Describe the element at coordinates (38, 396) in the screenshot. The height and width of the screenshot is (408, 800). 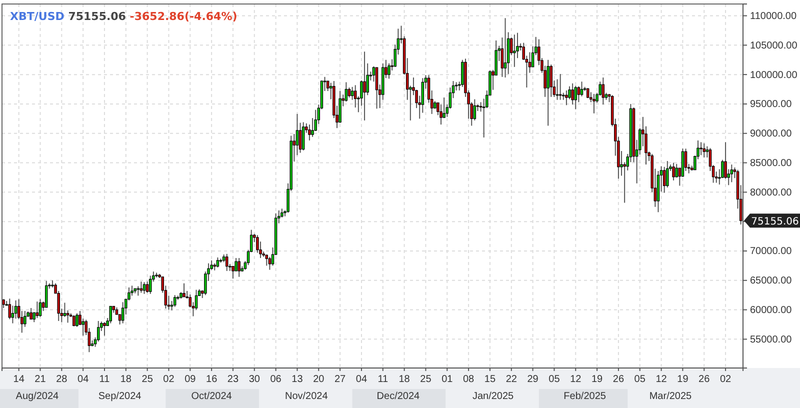
I see `x2-tick-label: Aug/2024` at that location.